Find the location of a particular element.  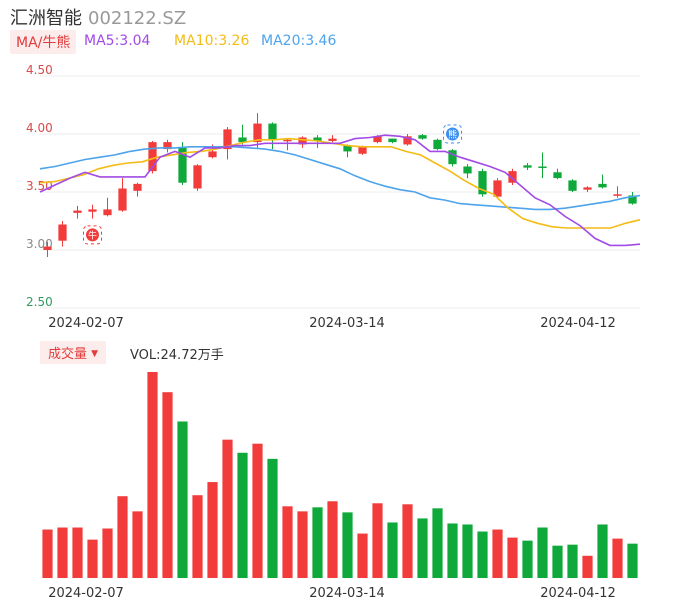

x-tick-label: 2024-02-07 is located at coordinates (86, 323).